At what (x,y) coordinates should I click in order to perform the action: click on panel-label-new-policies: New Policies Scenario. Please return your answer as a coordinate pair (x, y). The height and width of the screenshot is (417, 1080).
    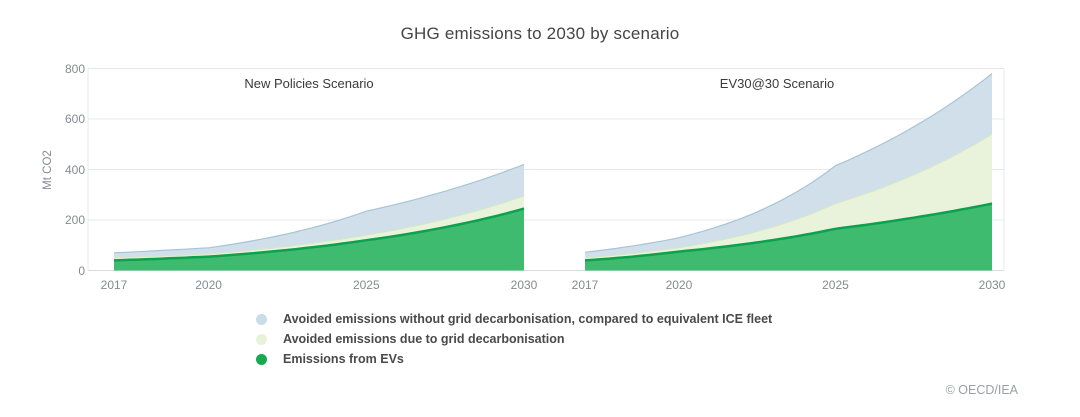
    Looking at the image, I should click on (309, 83).